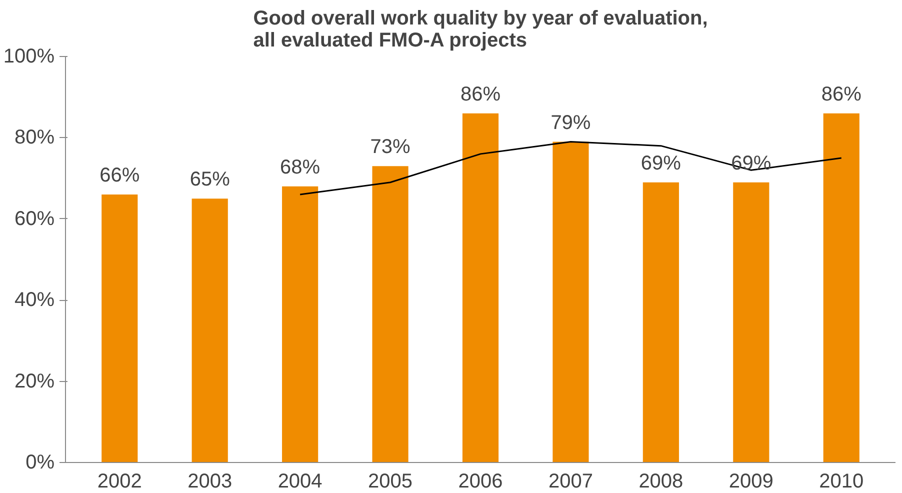  I want to click on data-label: 69%, so click(661, 163).